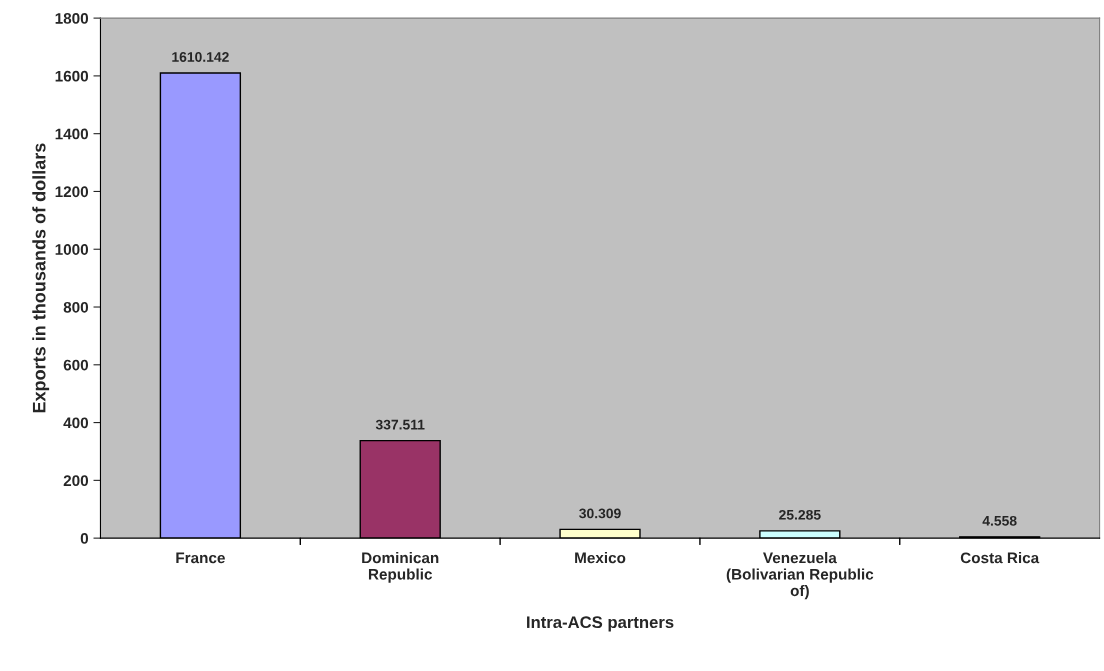  I want to click on y-tick-label: 800, so click(76, 307).